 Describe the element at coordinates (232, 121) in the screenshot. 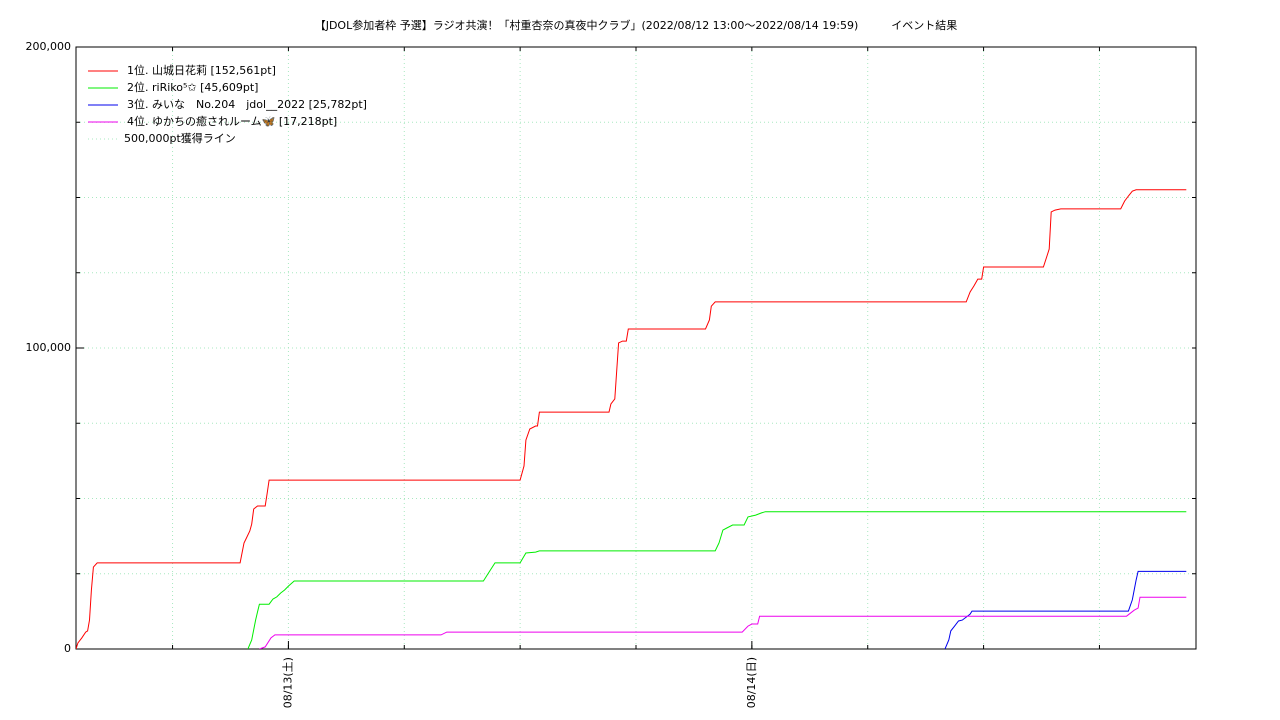

I see `legend-label: 4位. ゆかちの癒されルーム🦋 [17,218pt]` at that location.